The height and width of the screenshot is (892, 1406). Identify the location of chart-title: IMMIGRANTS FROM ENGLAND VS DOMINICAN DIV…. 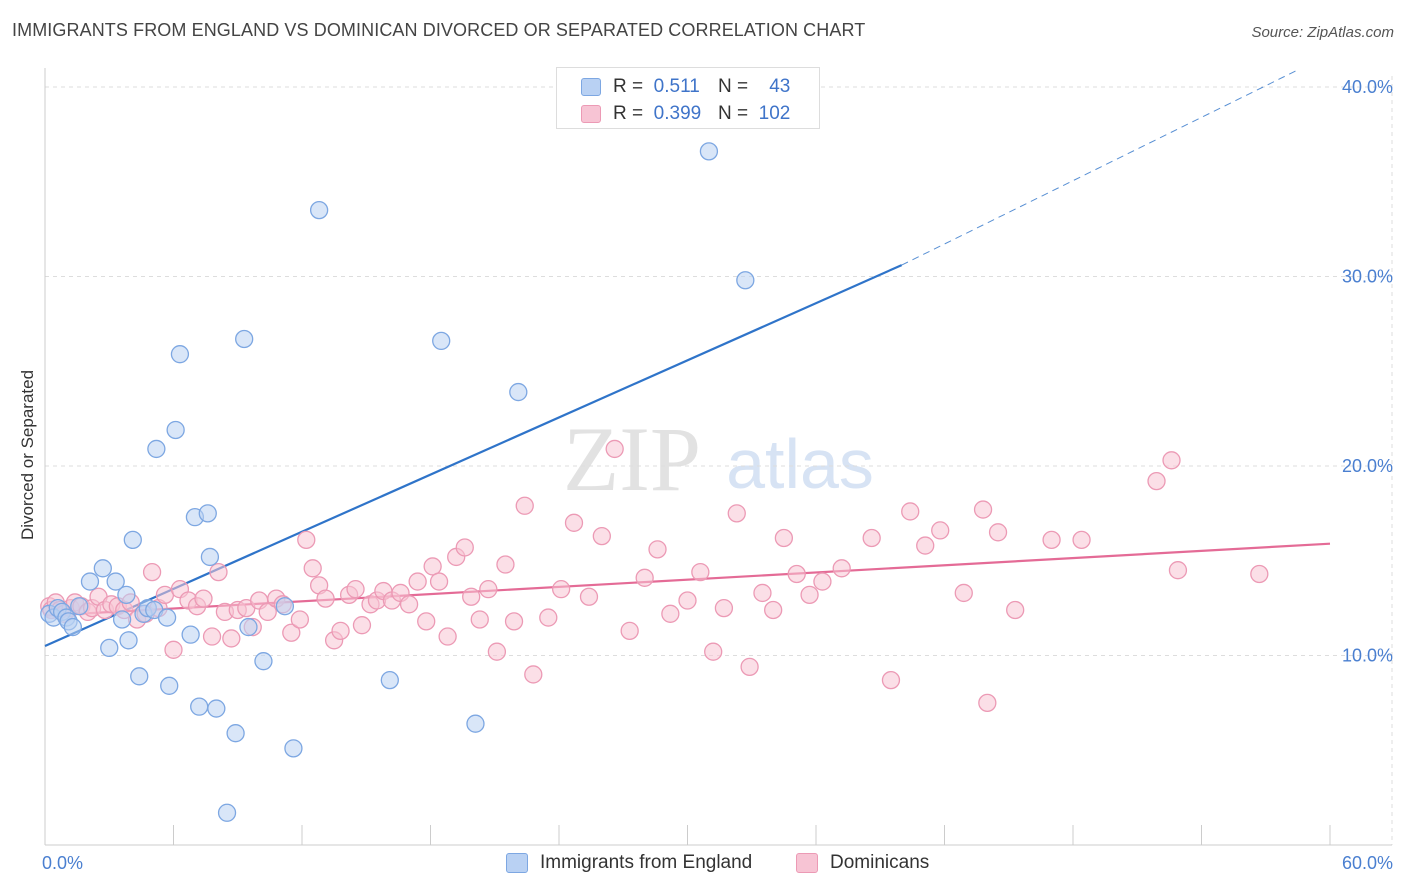
(439, 30).